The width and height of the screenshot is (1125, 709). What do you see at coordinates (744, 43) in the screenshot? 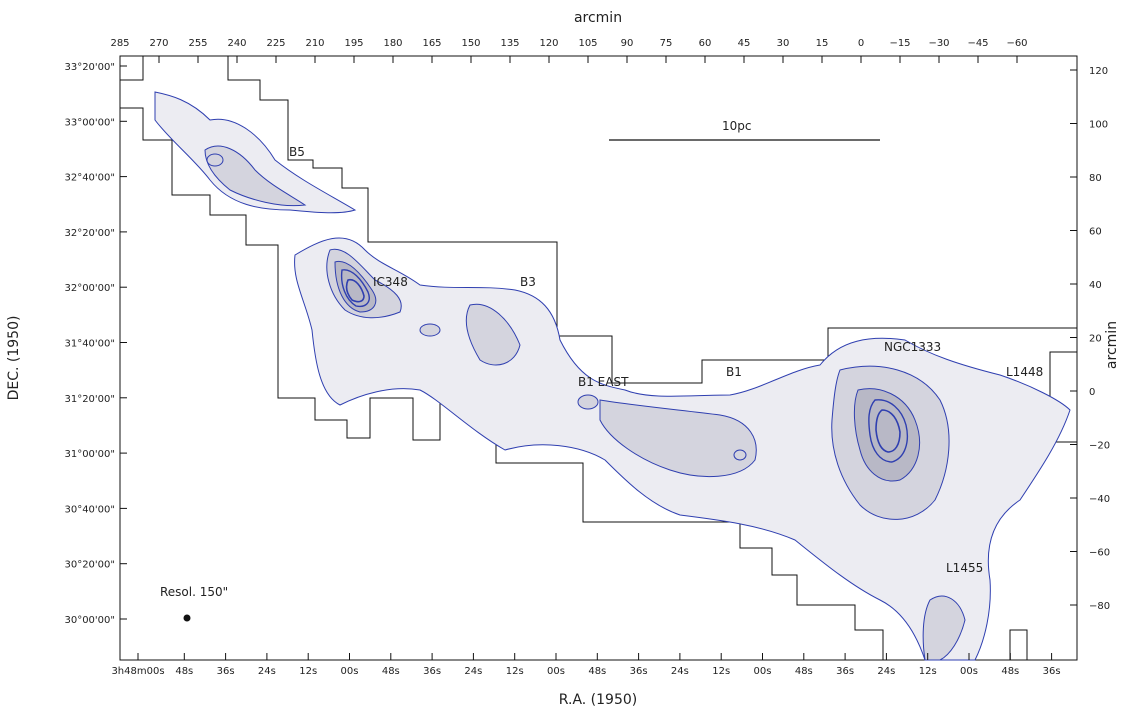
I see `top-tick-label: 45` at bounding box center [744, 43].